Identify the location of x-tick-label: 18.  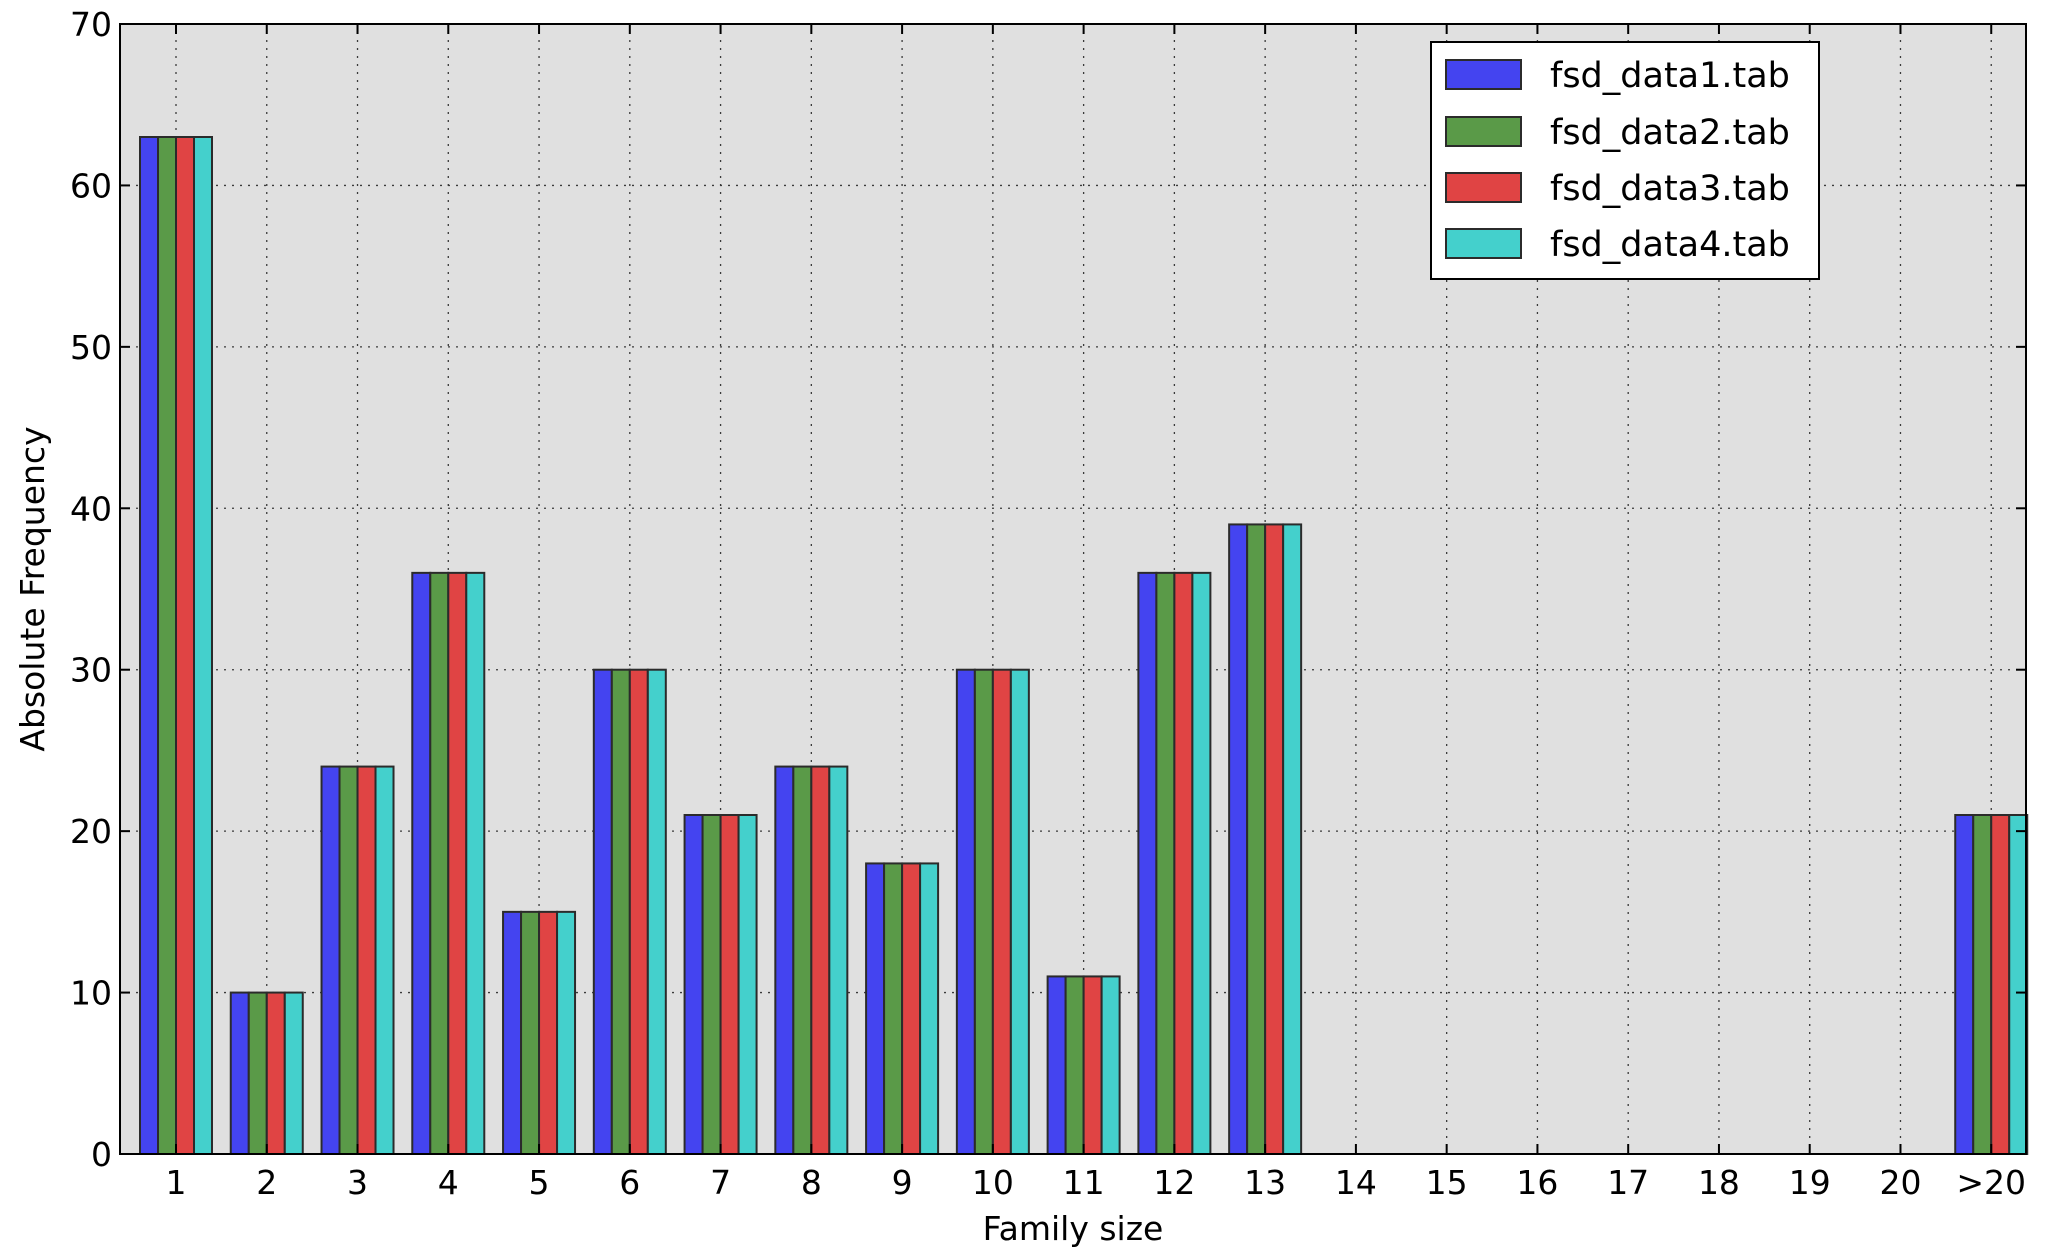
(1719, 1182).